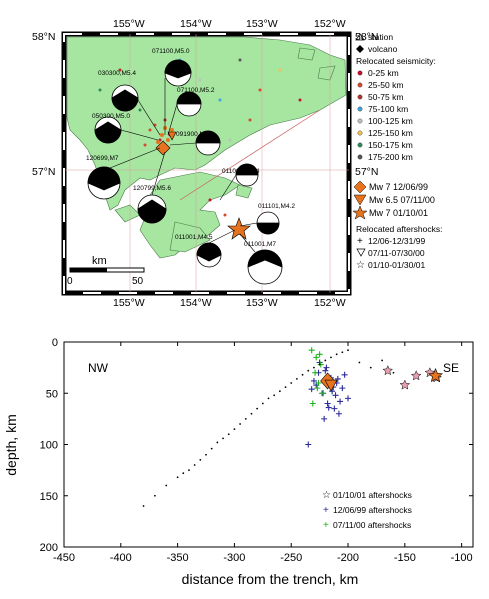 This screenshot has height=599, width=489. Describe the element at coordinates (234, 558) in the screenshot. I see `x-tick-label: -300` at that location.